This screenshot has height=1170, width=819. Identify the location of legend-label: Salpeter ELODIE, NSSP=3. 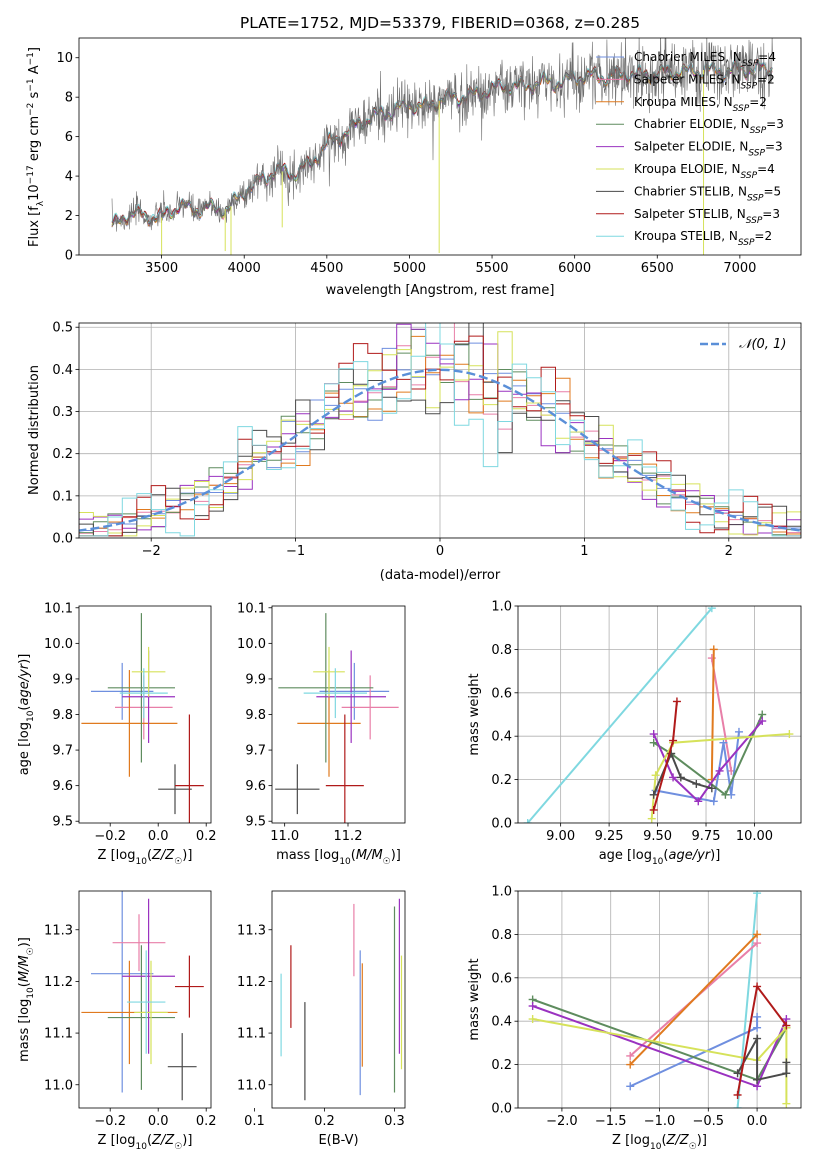
(708, 149).